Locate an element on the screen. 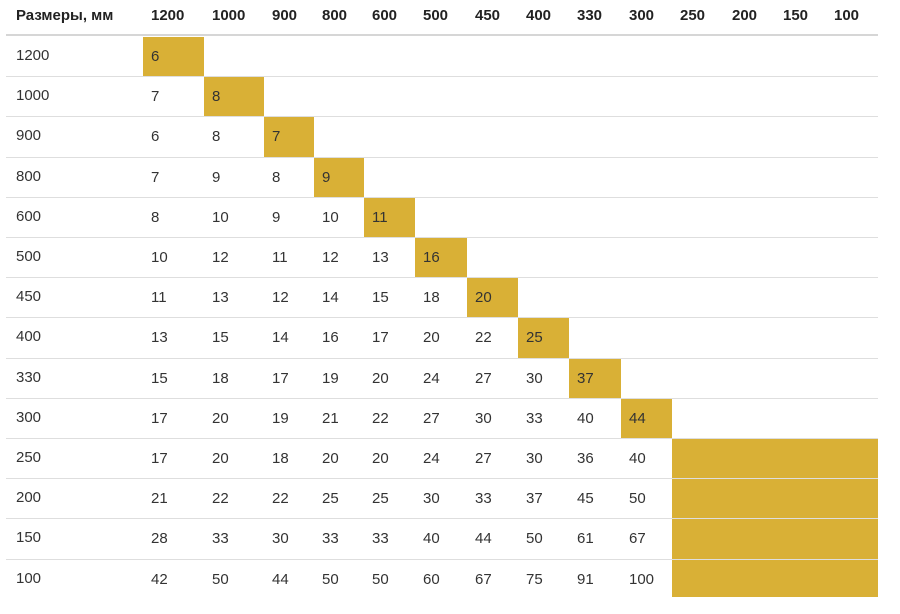 The image size is (900, 614). table-cell: 36 is located at coordinates (585, 458).